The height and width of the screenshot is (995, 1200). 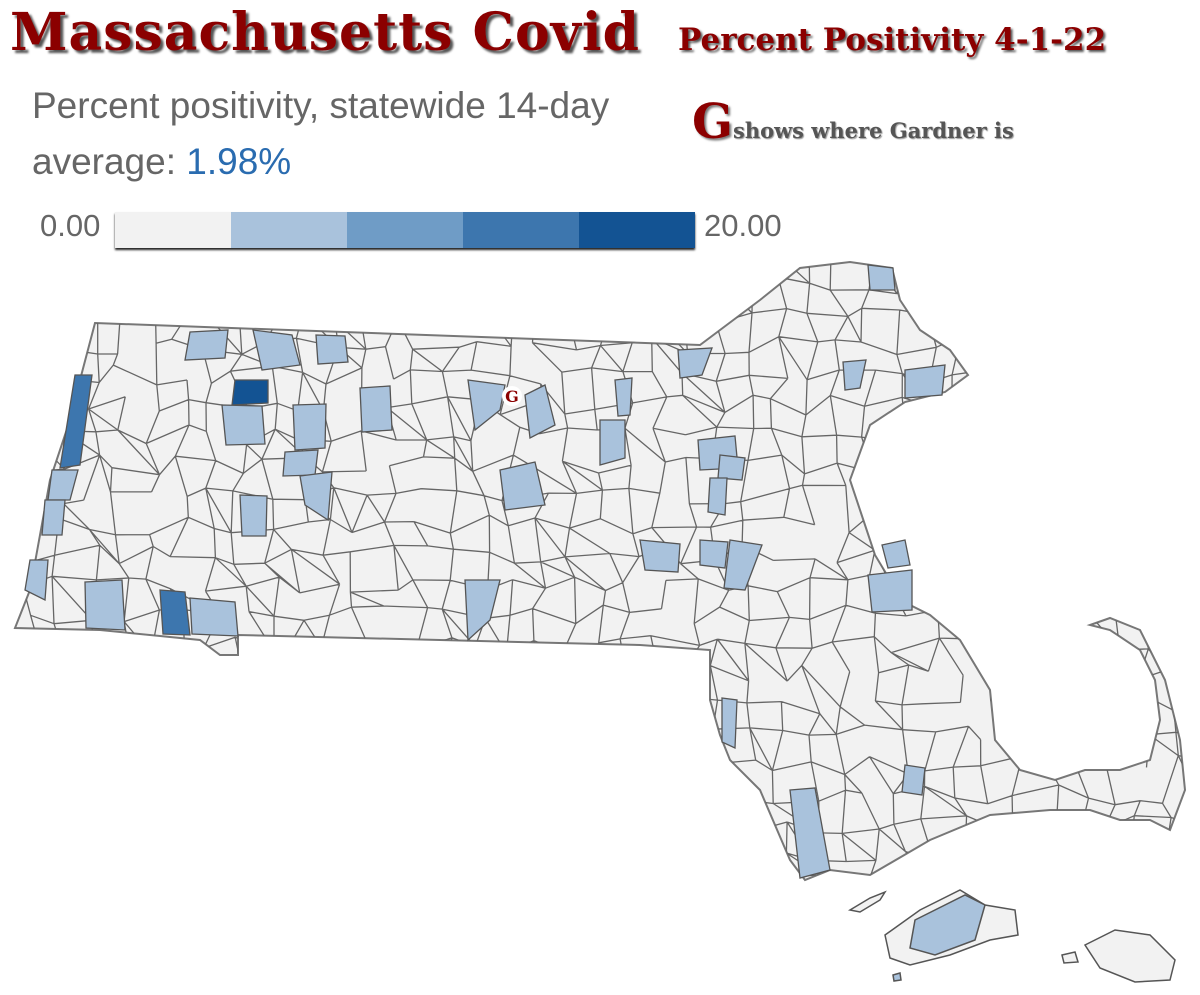 What do you see at coordinates (325, 32) in the screenshot?
I see `map-title: Massachusetts Covid` at bounding box center [325, 32].